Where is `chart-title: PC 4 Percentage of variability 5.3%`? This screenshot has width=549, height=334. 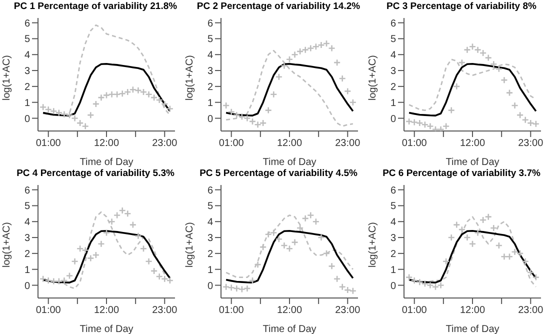 chart-title: PC 4 Percentage of variability 5.3% is located at coordinates (95, 174).